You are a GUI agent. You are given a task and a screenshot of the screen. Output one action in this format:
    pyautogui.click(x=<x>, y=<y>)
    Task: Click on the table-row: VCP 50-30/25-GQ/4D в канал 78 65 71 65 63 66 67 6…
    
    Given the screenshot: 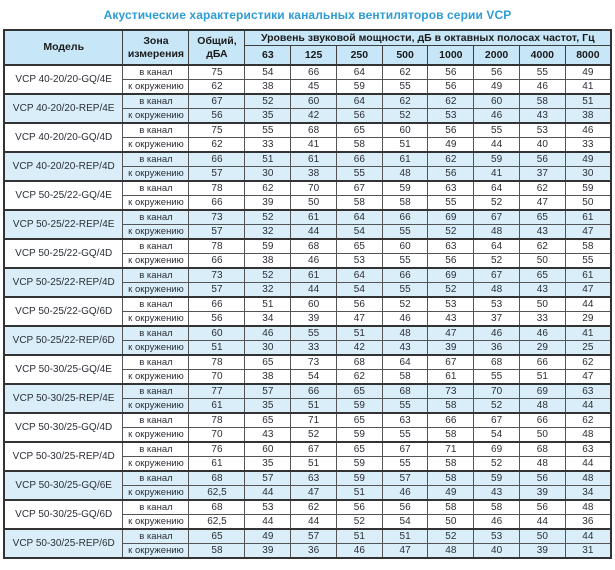 What is the action you would take?
    pyautogui.click(x=307, y=427)
    